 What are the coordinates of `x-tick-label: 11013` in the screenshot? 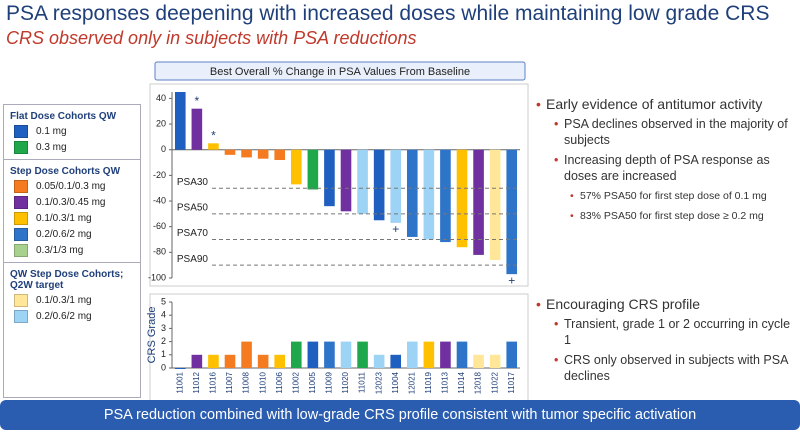 It's located at (445, 382).